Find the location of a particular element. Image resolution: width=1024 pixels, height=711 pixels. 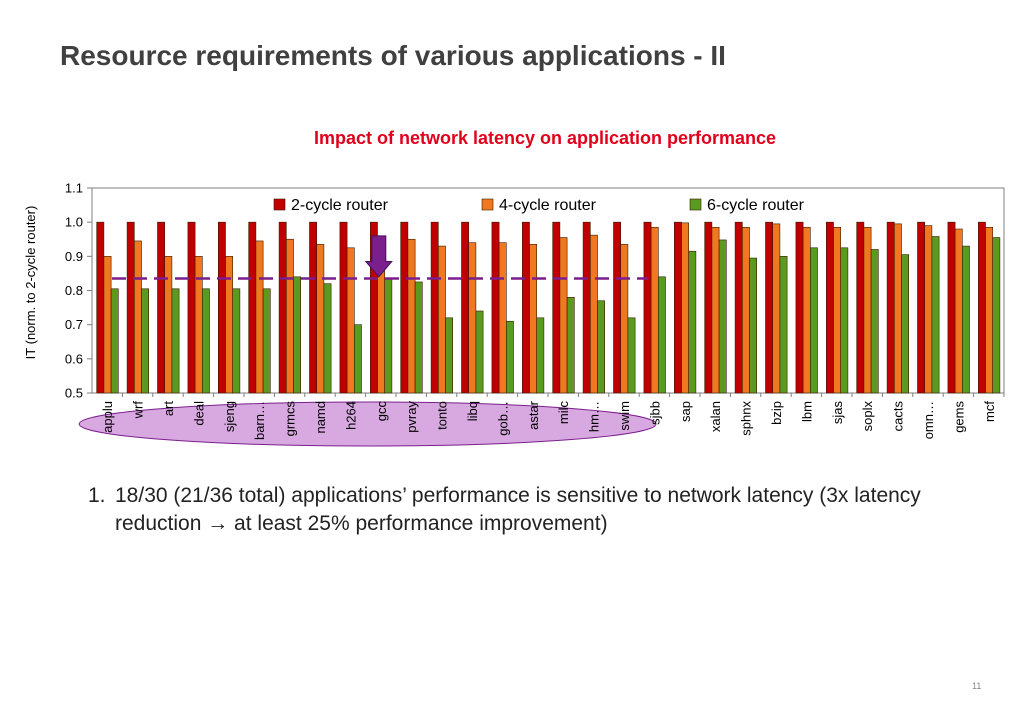

y-tick-label: 1.1 is located at coordinates (74, 188).